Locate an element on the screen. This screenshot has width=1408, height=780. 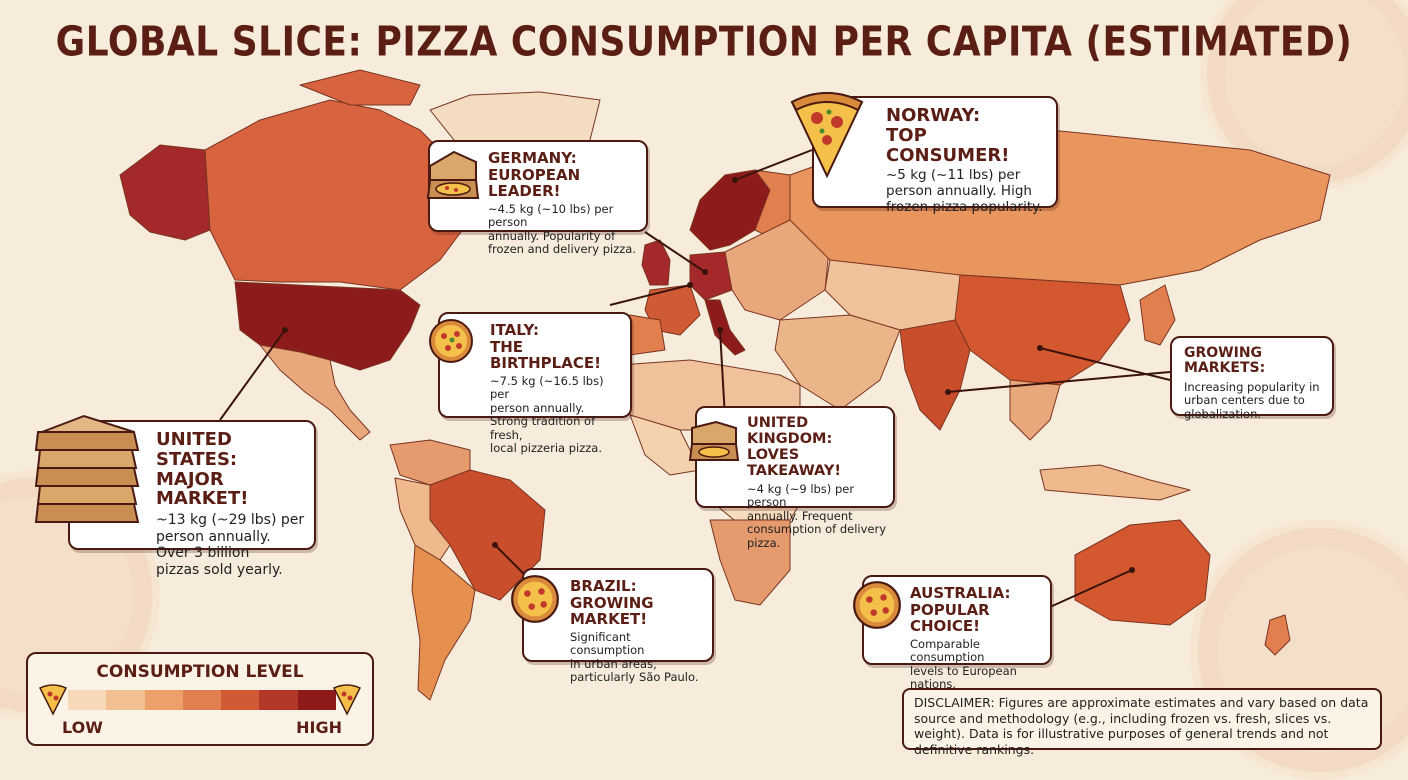
callout-uk-heading-line1: UNITED KINGDOM: is located at coordinates (790, 431).